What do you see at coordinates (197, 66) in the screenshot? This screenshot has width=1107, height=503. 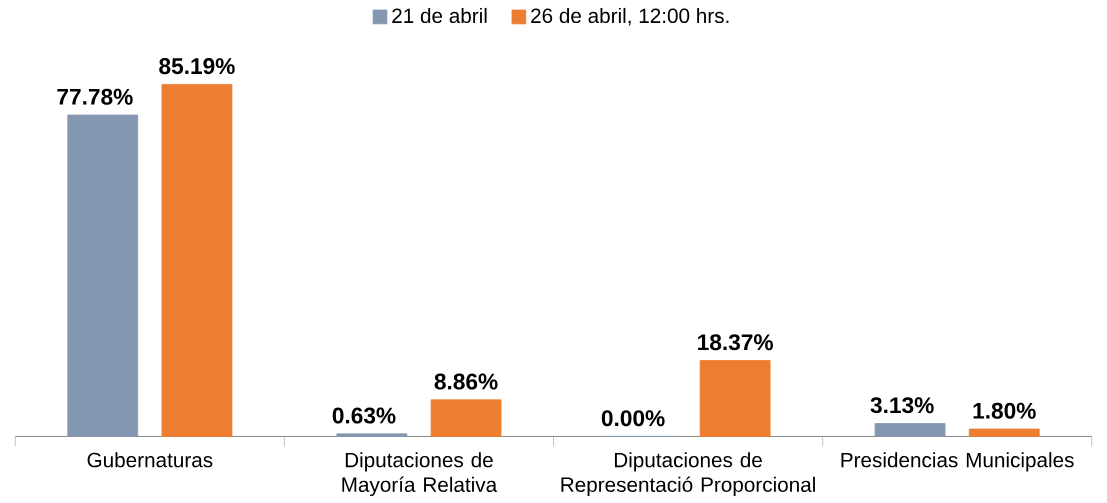 I see `data-label: 85.19%` at bounding box center [197, 66].